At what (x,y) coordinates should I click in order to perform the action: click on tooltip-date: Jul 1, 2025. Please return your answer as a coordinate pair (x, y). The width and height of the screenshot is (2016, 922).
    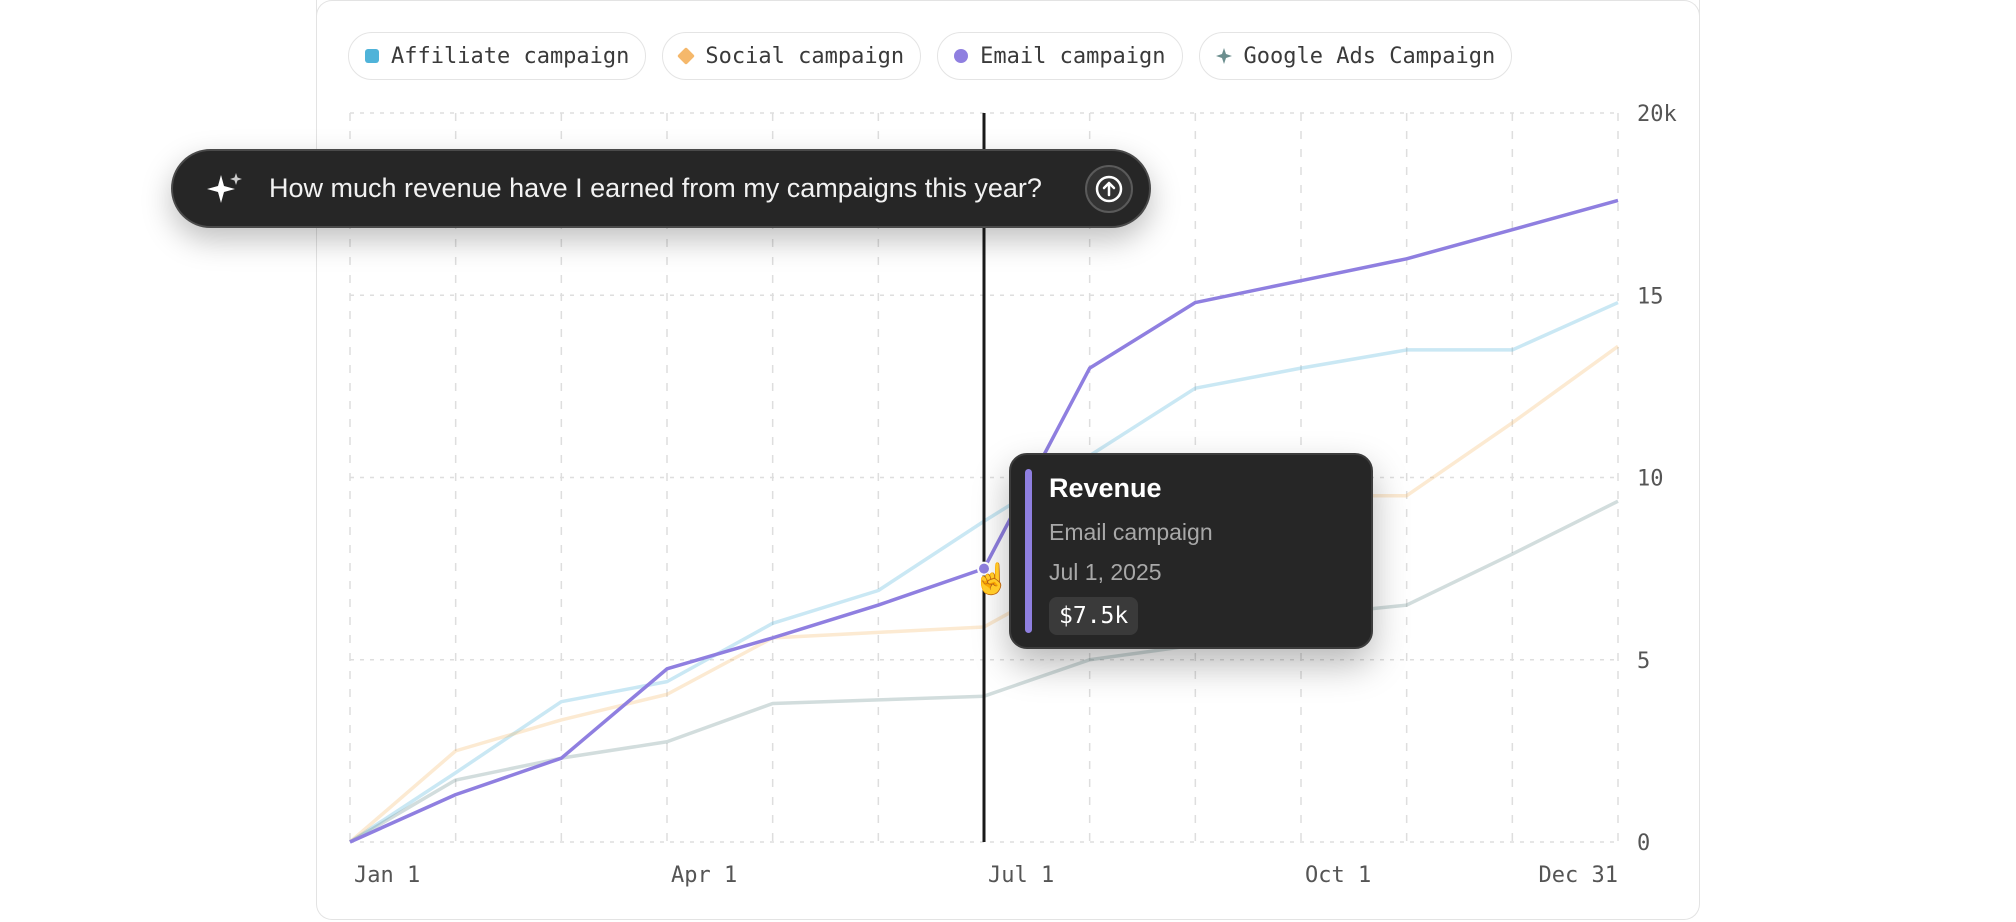
    Looking at the image, I should click on (1105, 572).